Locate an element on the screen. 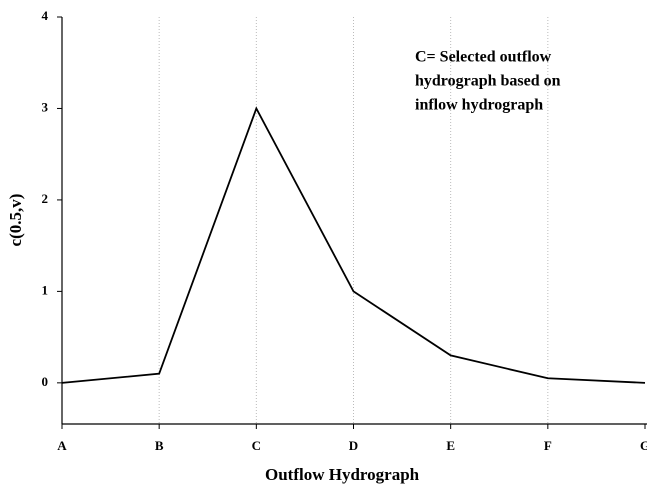 The image size is (647, 487). x-tick-label: A is located at coordinates (62, 445).